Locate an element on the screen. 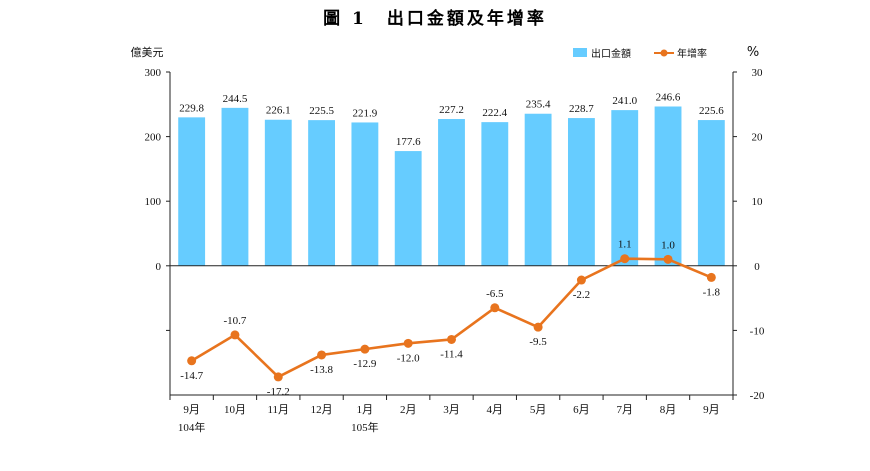 This screenshot has height=471, width=870. growth-value-label: -14.7 is located at coordinates (191, 376).